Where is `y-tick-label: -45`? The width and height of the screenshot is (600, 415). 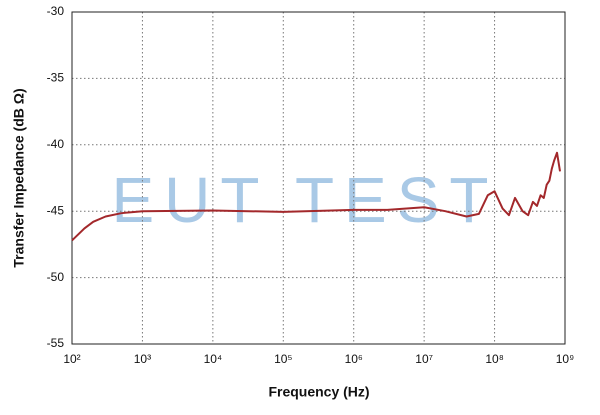
y-tick-label: -45 is located at coordinates (56, 210).